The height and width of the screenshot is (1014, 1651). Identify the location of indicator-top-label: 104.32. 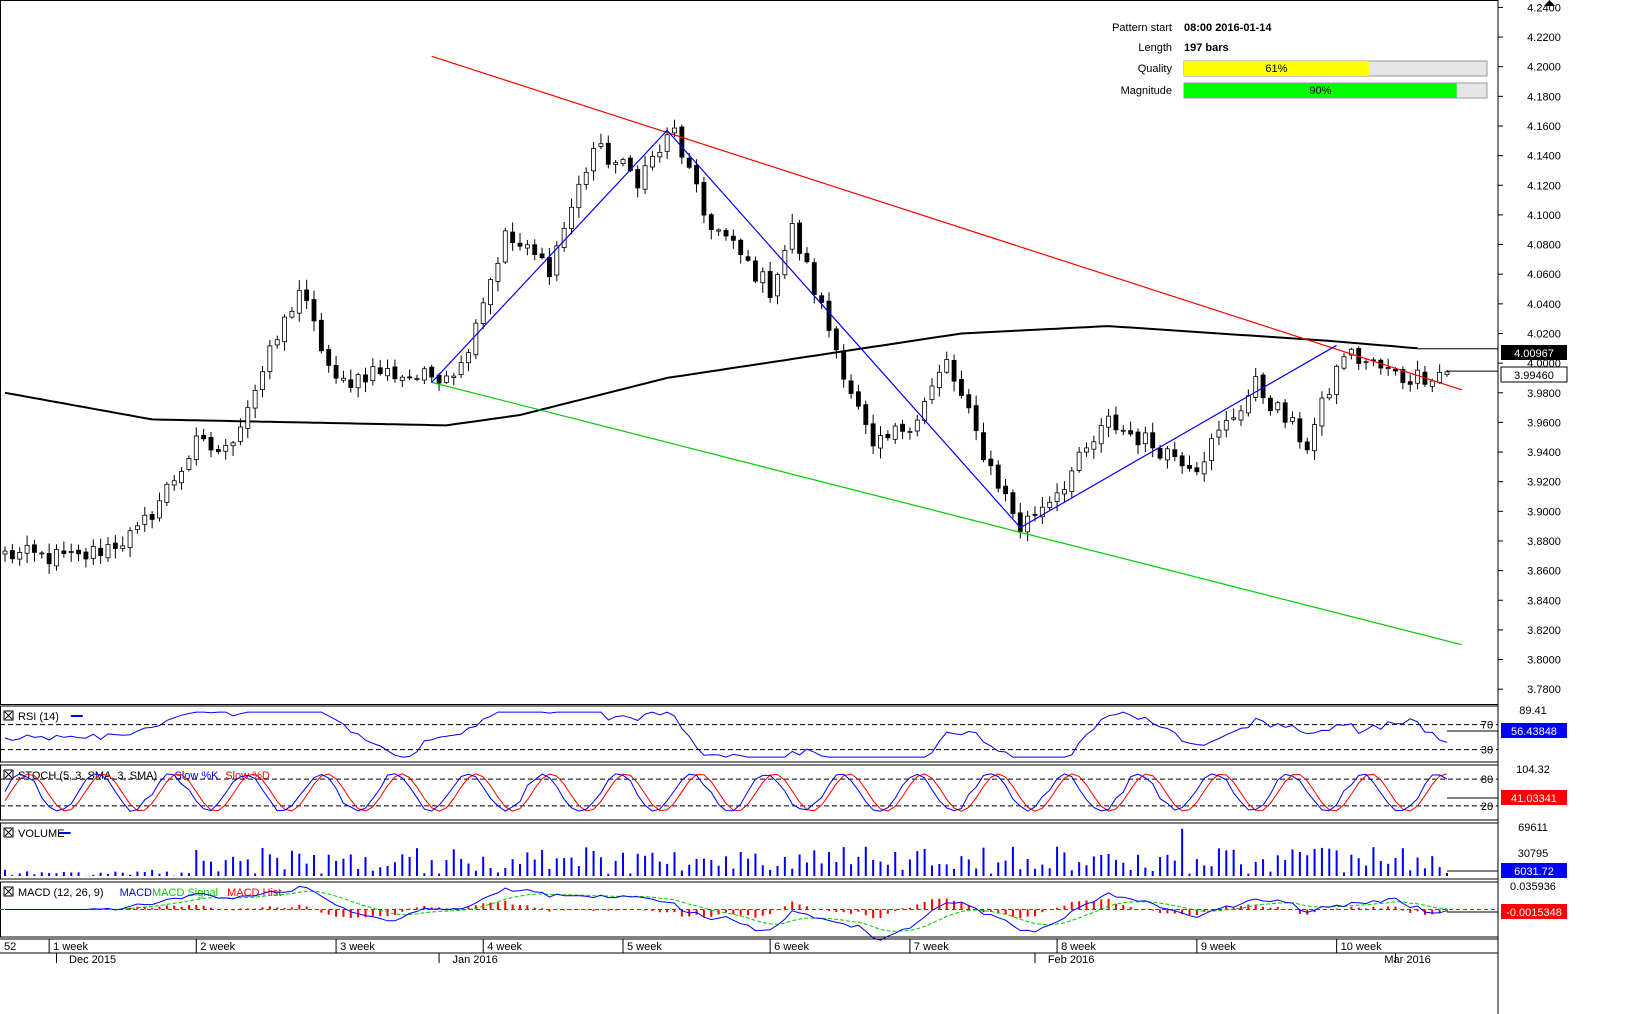
(1533, 770).